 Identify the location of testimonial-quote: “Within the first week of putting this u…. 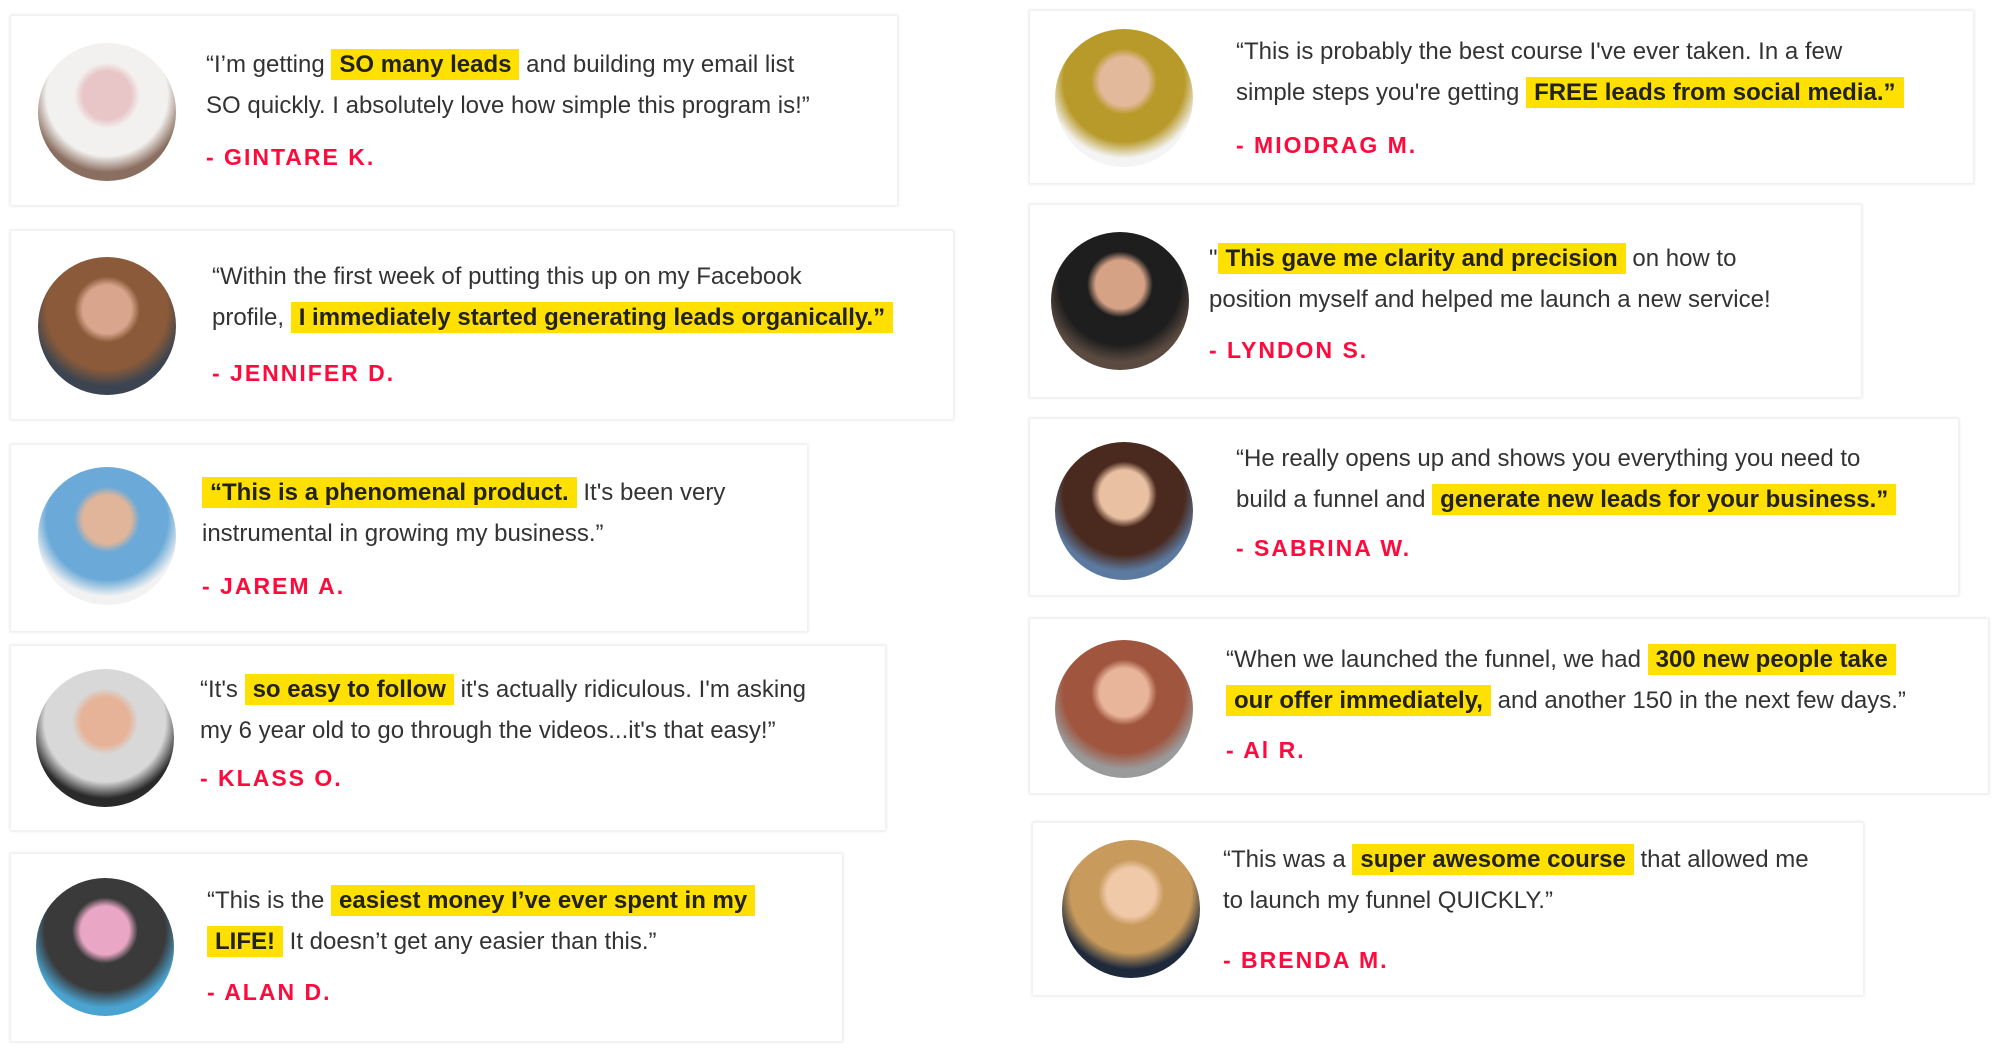
(553, 297).